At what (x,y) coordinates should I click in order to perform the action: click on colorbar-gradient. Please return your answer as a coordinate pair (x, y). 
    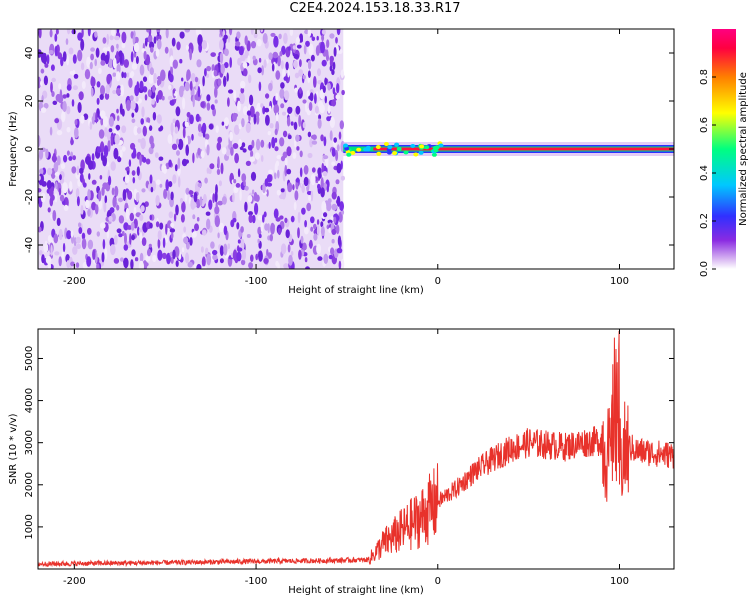
    Looking at the image, I should click on (724, 149).